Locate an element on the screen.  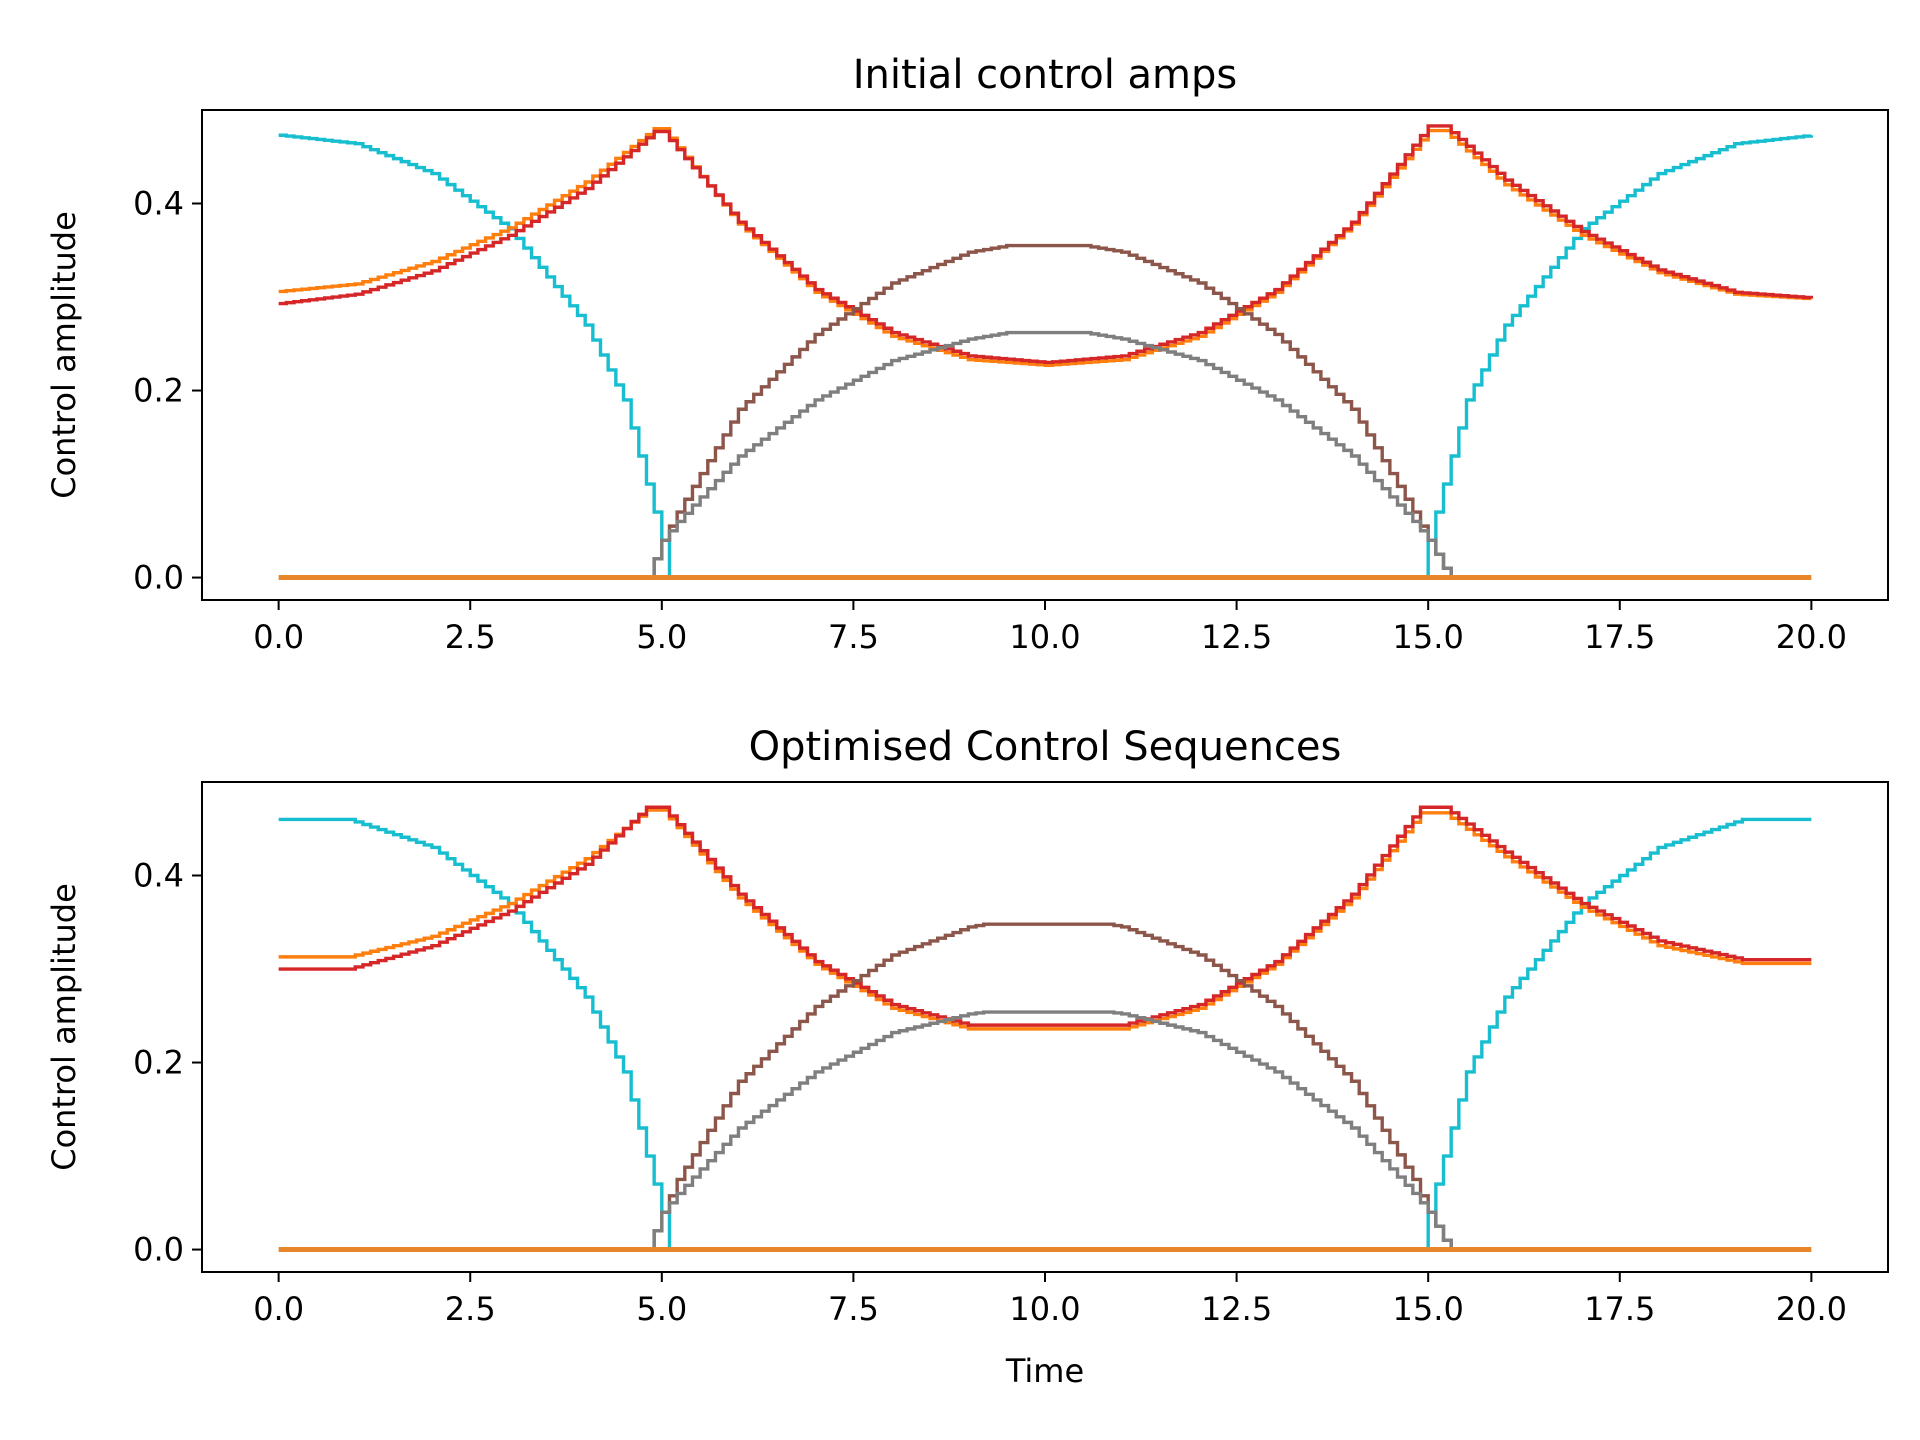
x-axis-label: Time is located at coordinates (1044, 1371).